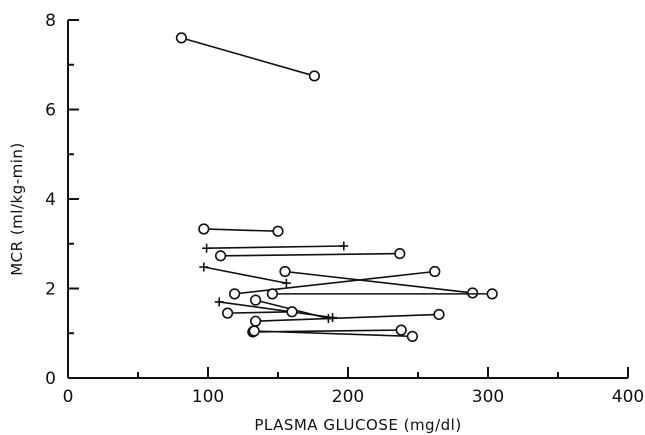 The width and height of the screenshot is (645, 435). I want to click on y-tick-label: 8, so click(50, 21).